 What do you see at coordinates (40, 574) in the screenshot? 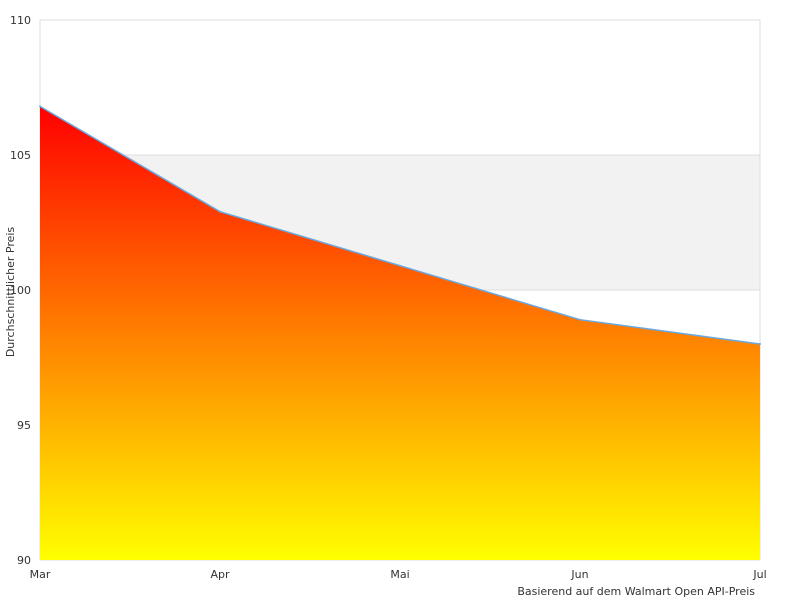
I see `x-tick-label: Mar` at bounding box center [40, 574].